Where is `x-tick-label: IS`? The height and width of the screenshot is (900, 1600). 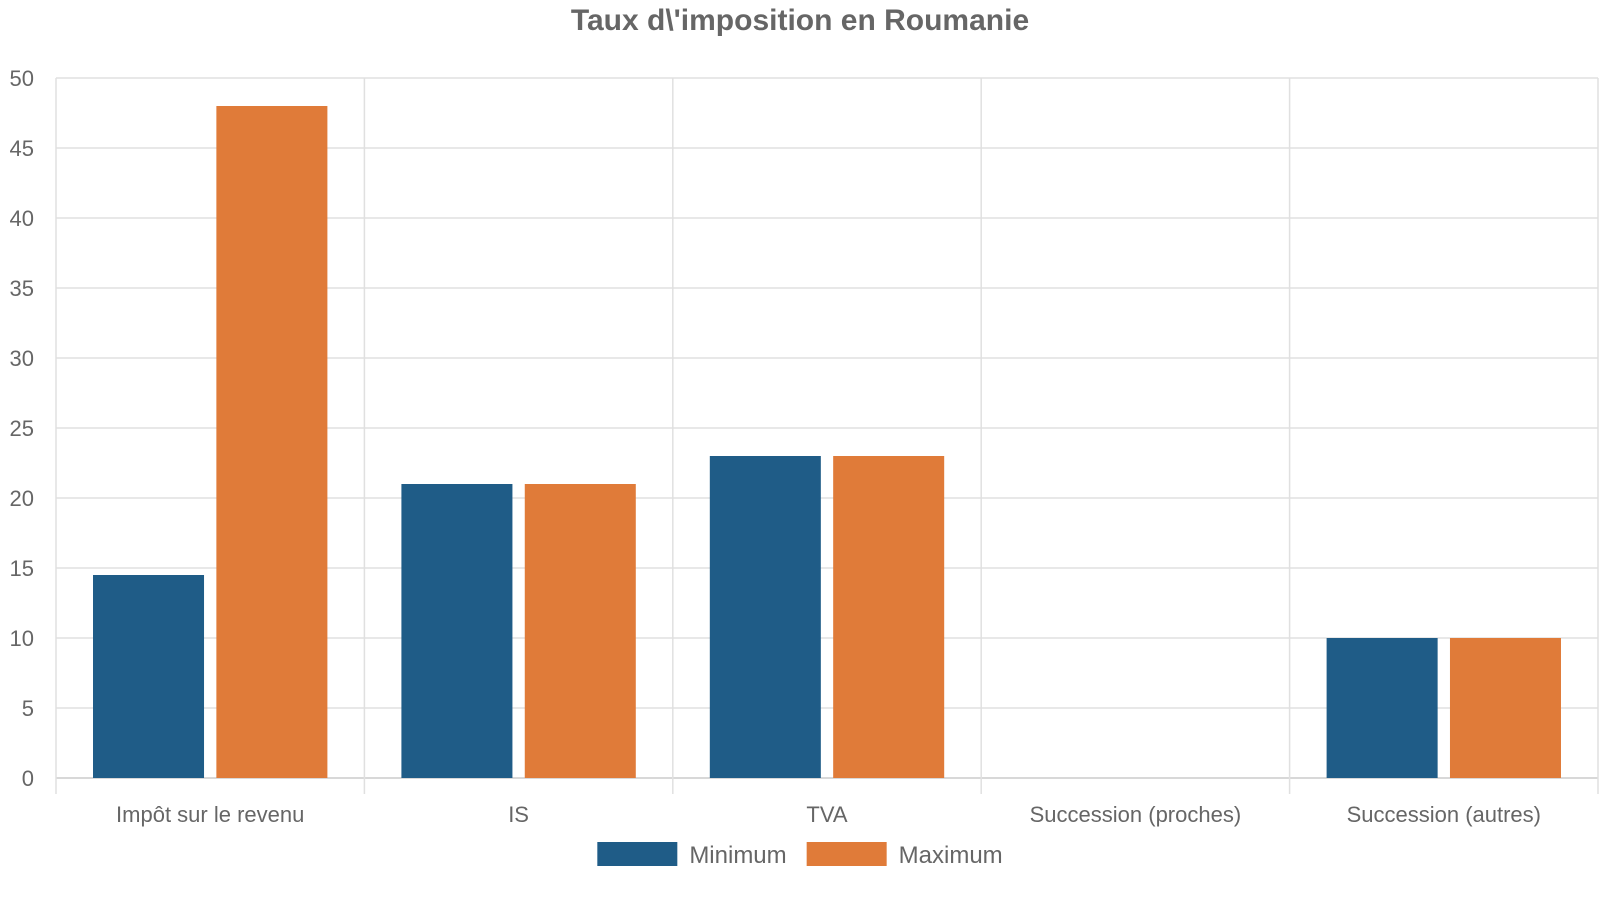
x-tick-label: IS is located at coordinates (518, 814).